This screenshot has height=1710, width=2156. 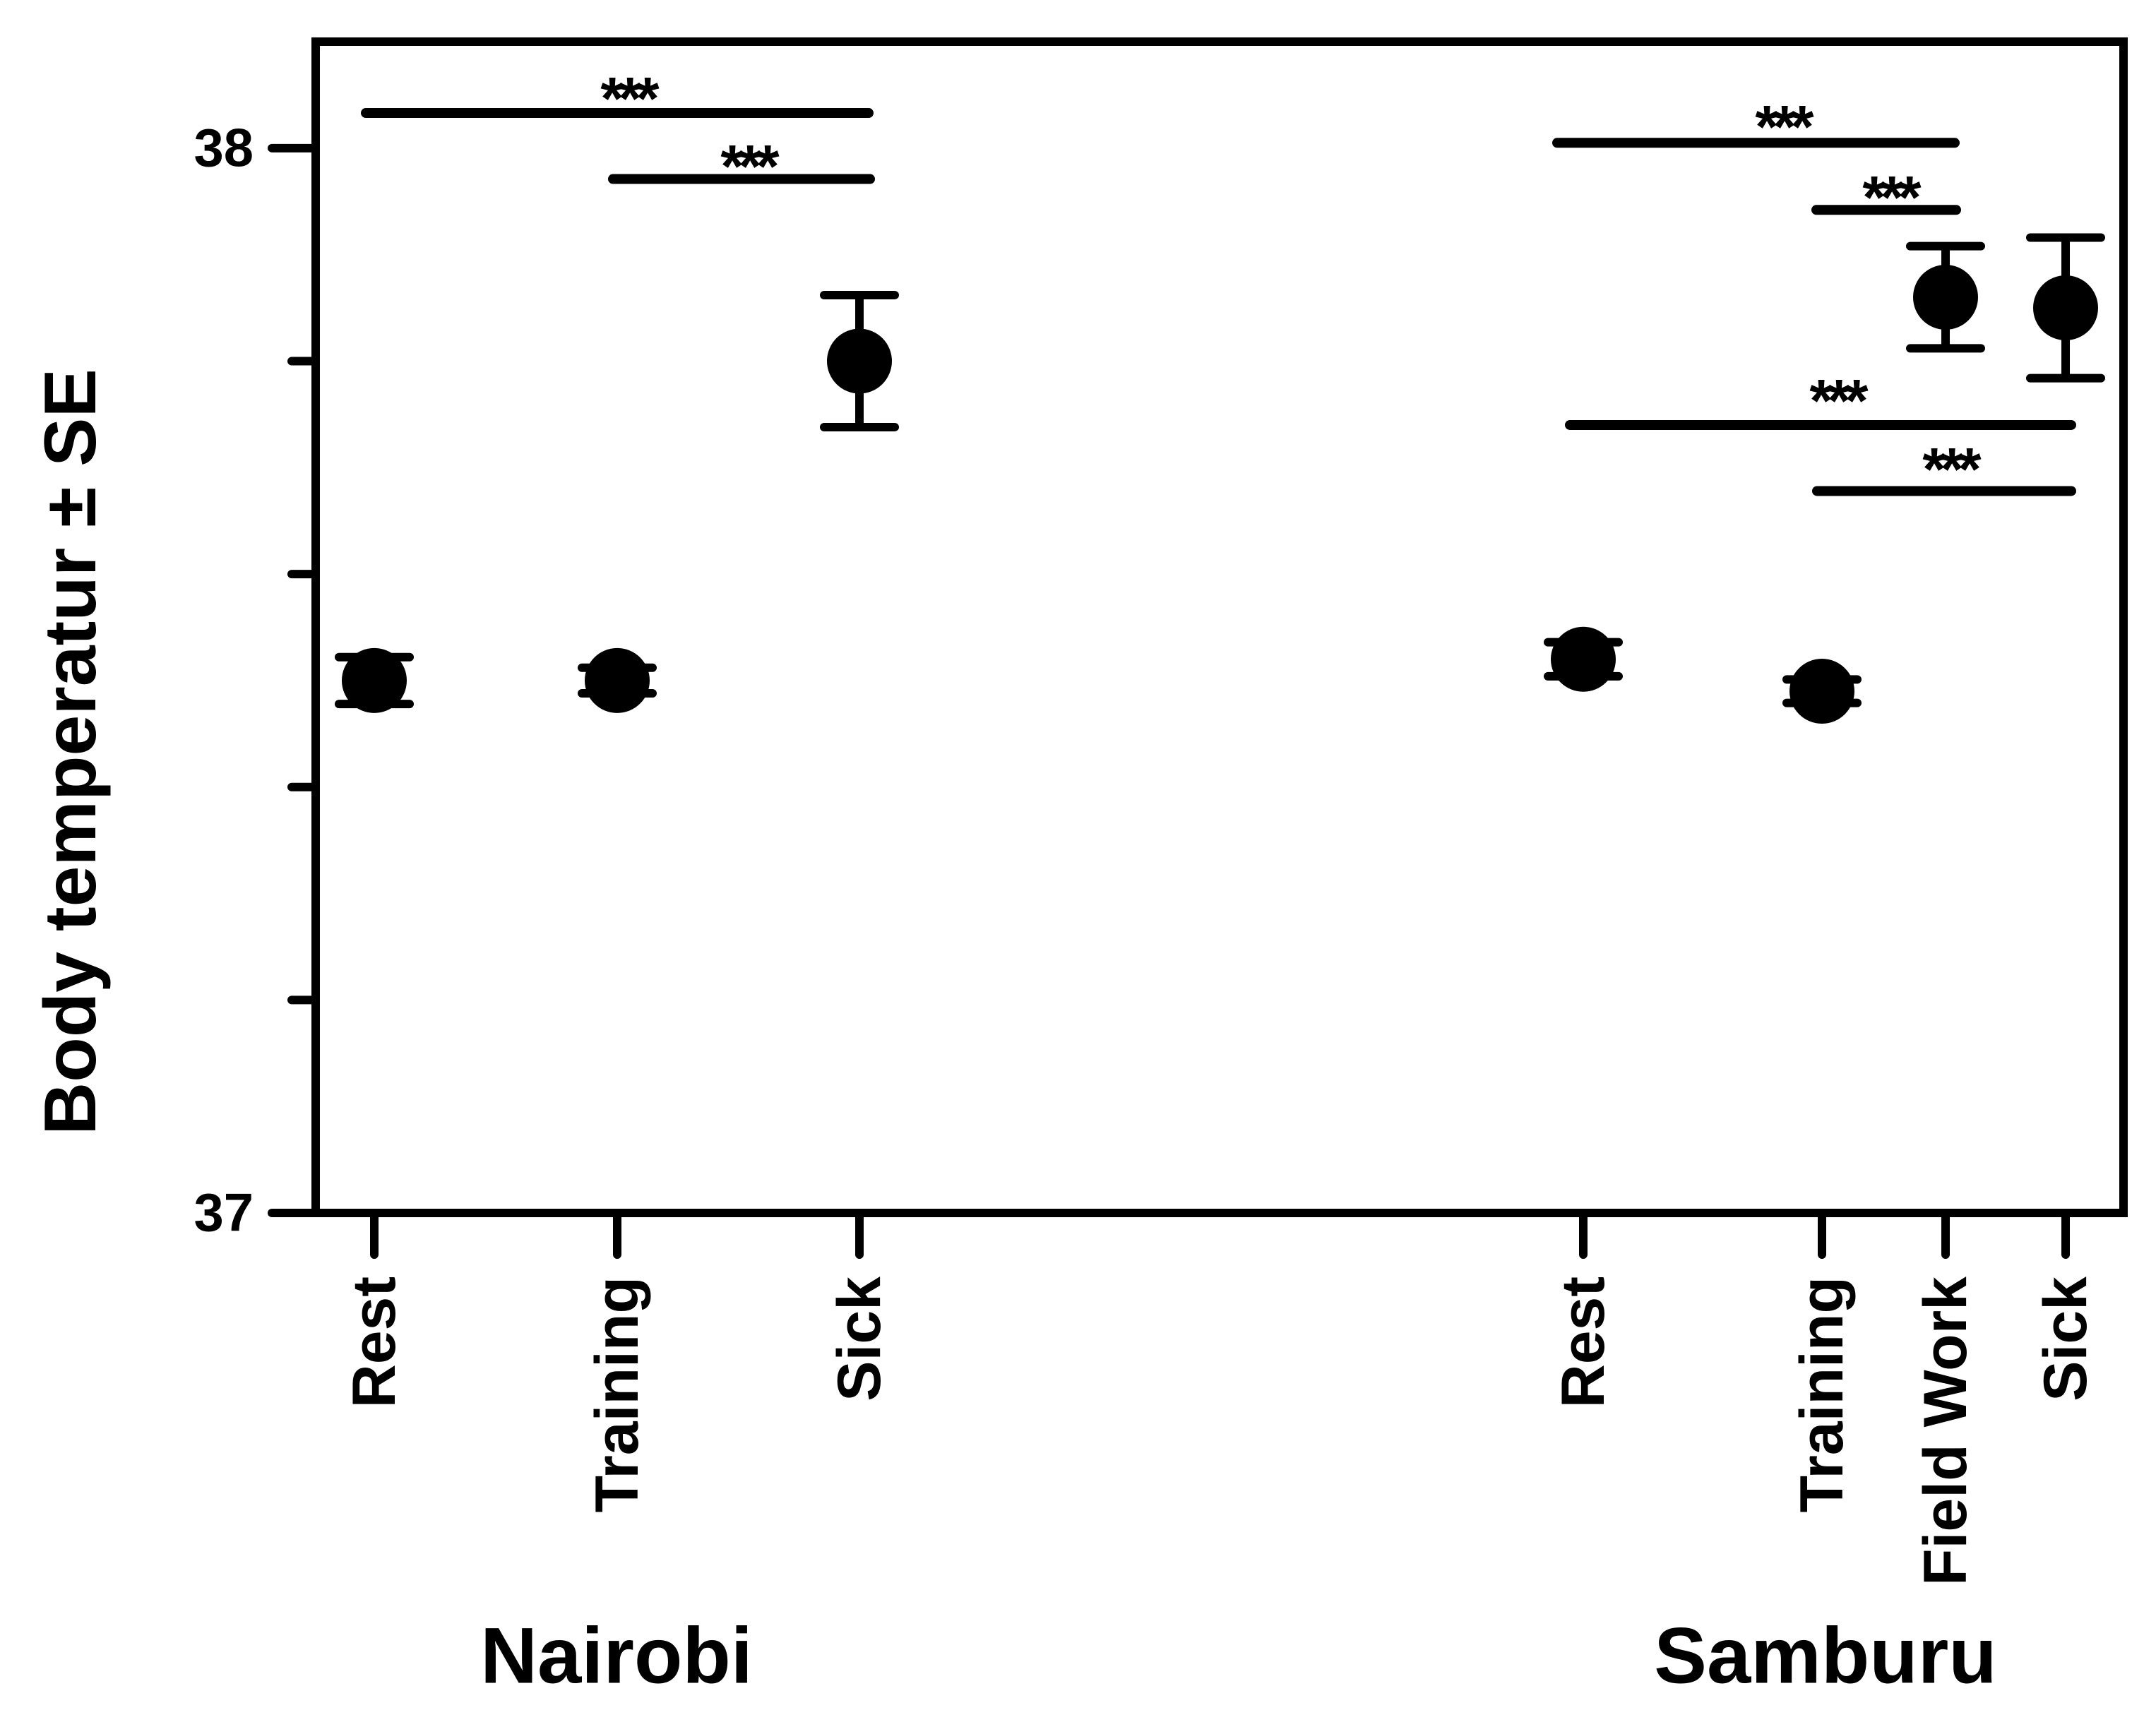 I want to click on x-tick-label-nairobi-rest: Rest, so click(x=374, y=1342).